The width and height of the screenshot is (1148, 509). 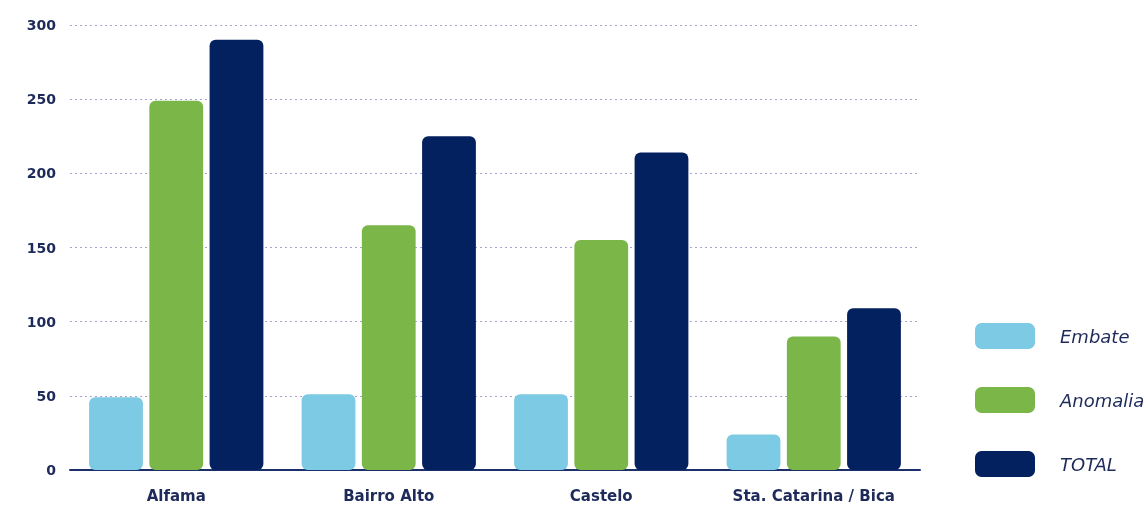 I want to click on legend-label: TOTAL, so click(x=1088, y=464).